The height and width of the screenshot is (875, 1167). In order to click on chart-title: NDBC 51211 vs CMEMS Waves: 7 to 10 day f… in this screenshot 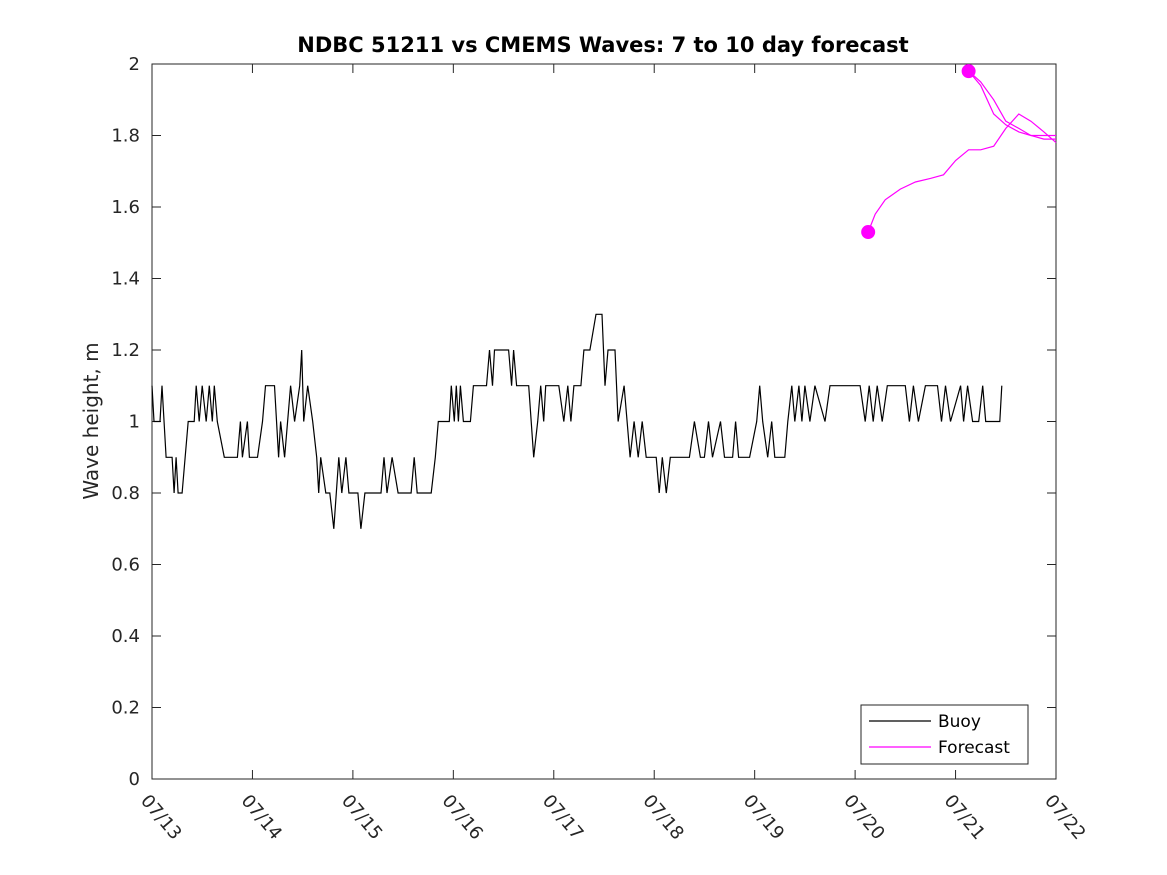, I will do `click(602, 45)`.